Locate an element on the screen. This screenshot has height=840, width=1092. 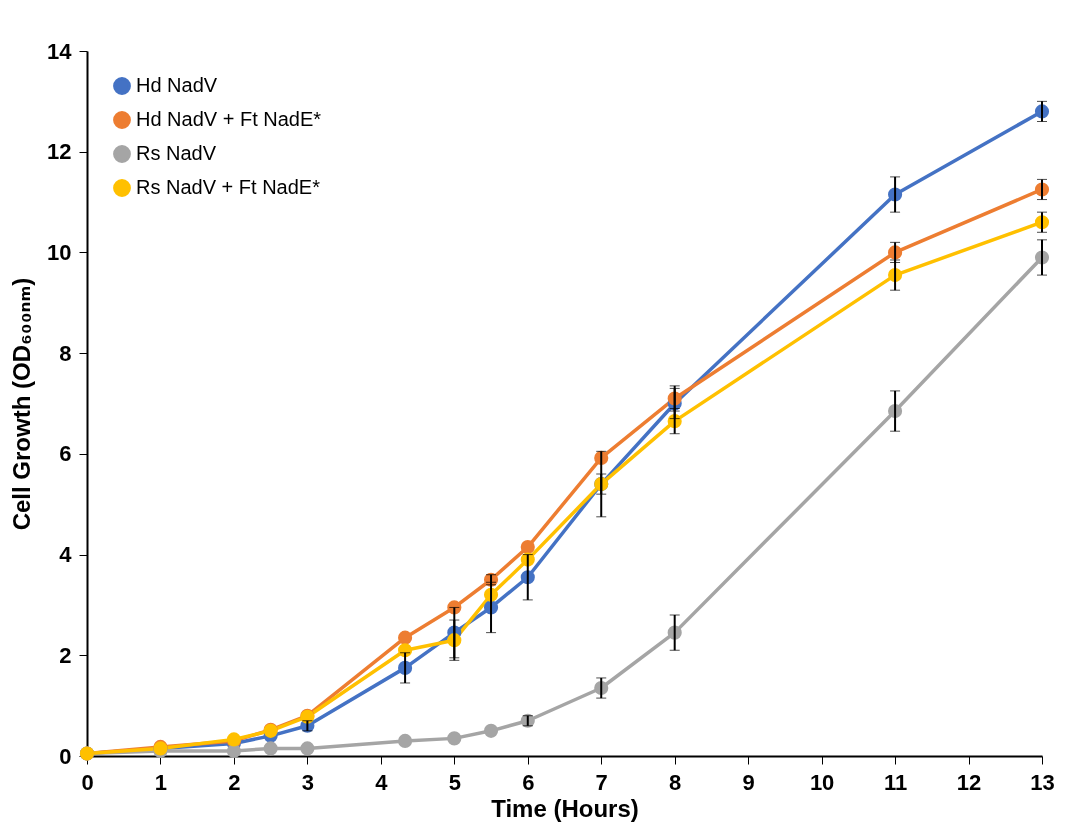
x-tick-label: 7 is located at coordinates (601, 782).